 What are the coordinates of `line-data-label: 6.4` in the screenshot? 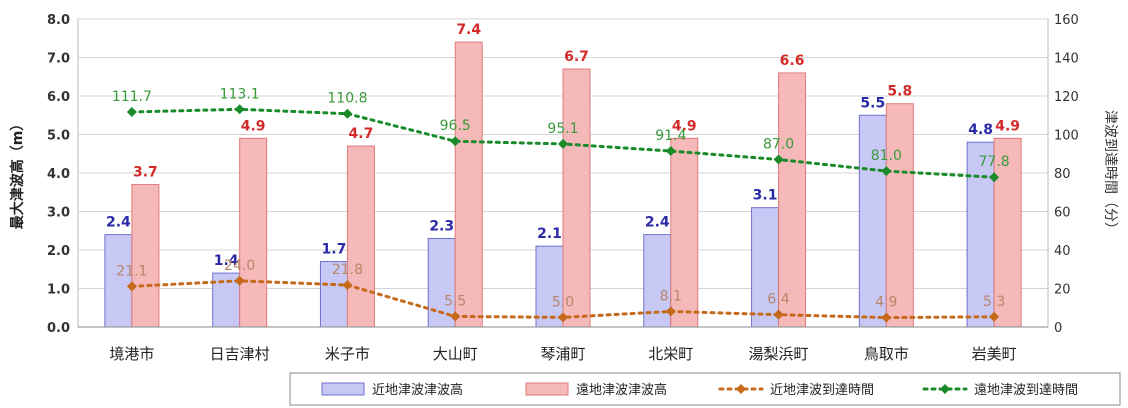 It's located at (778, 300).